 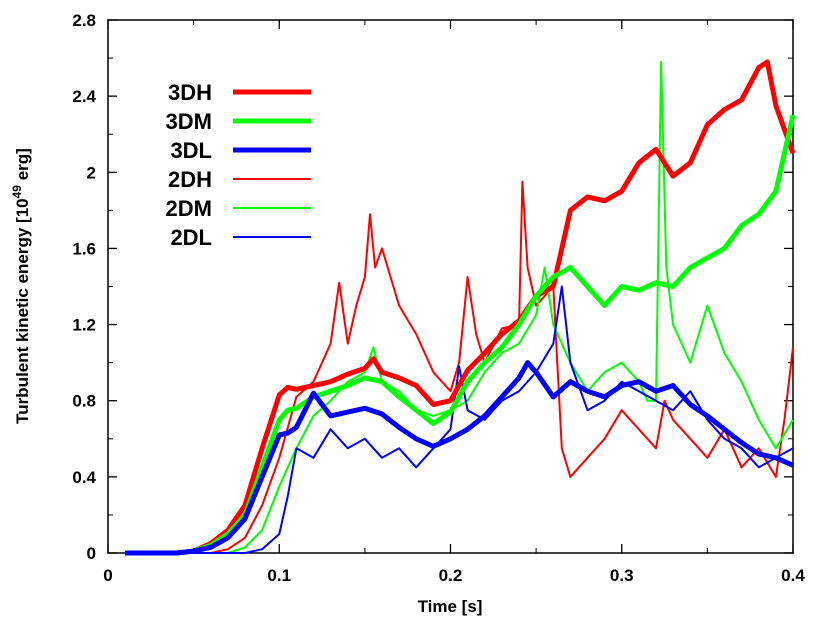 What do you see at coordinates (450, 606) in the screenshot?
I see `x-axis-title: Time [s]` at bounding box center [450, 606].